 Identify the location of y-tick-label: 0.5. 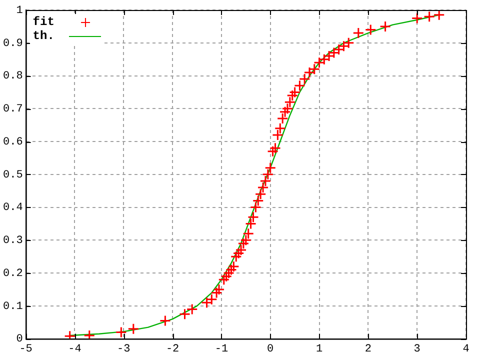
(12, 175).